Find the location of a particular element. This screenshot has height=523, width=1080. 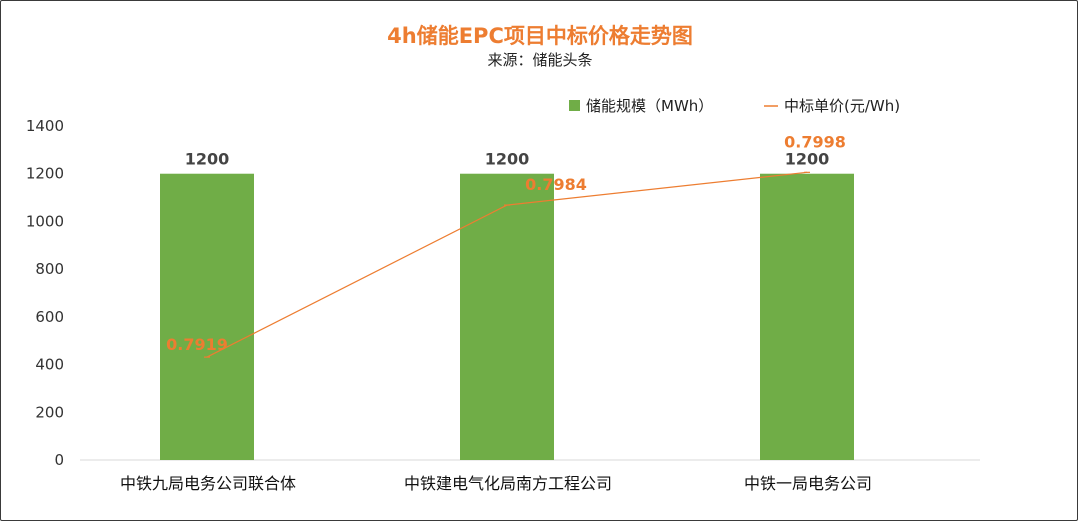

y-tick-label: 1400 is located at coordinates (45, 126).